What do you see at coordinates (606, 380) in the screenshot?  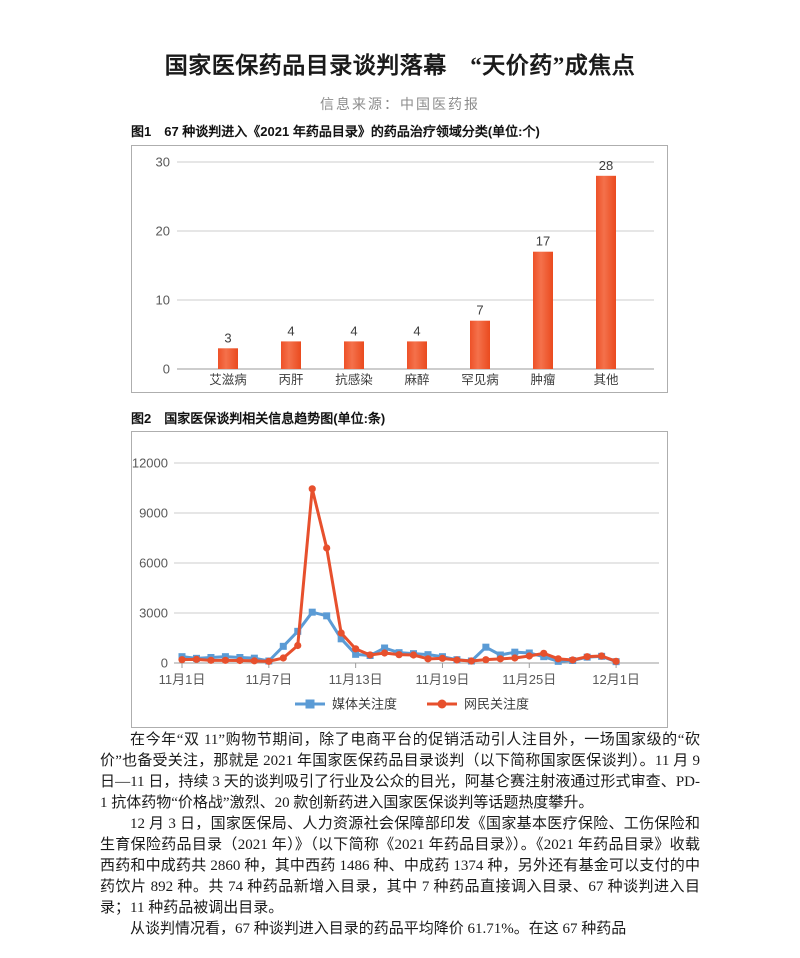 I see `svg-text: 其他` at bounding box center [606, 380].